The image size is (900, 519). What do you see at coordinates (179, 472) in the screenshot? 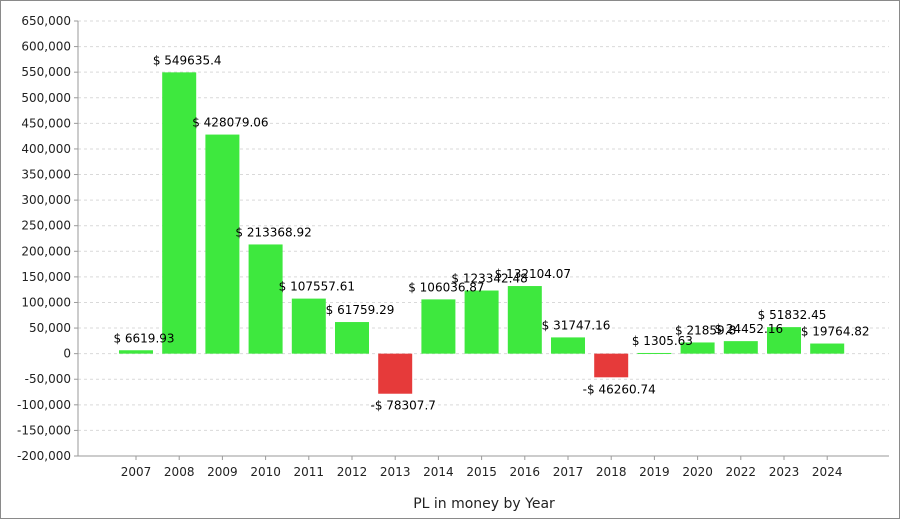
I see `x-tick-label-2008: 2008` at bounding box center [179, 472].